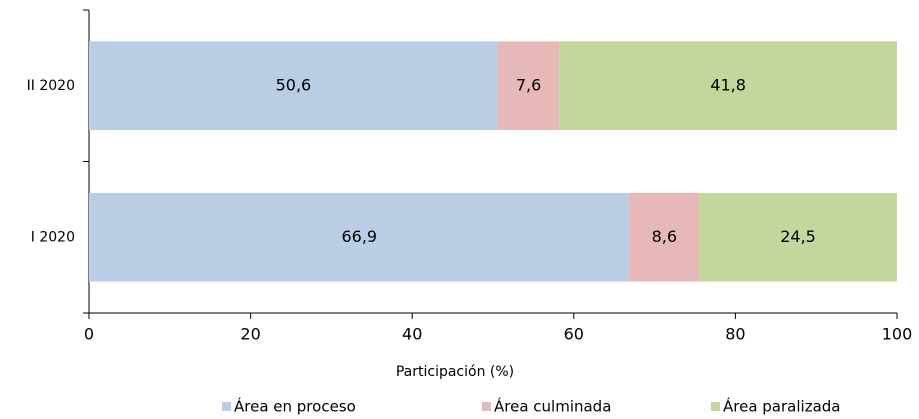 The image size is (919, 419). I want to click on y-tick-label: II 2020, so click(51, 86).